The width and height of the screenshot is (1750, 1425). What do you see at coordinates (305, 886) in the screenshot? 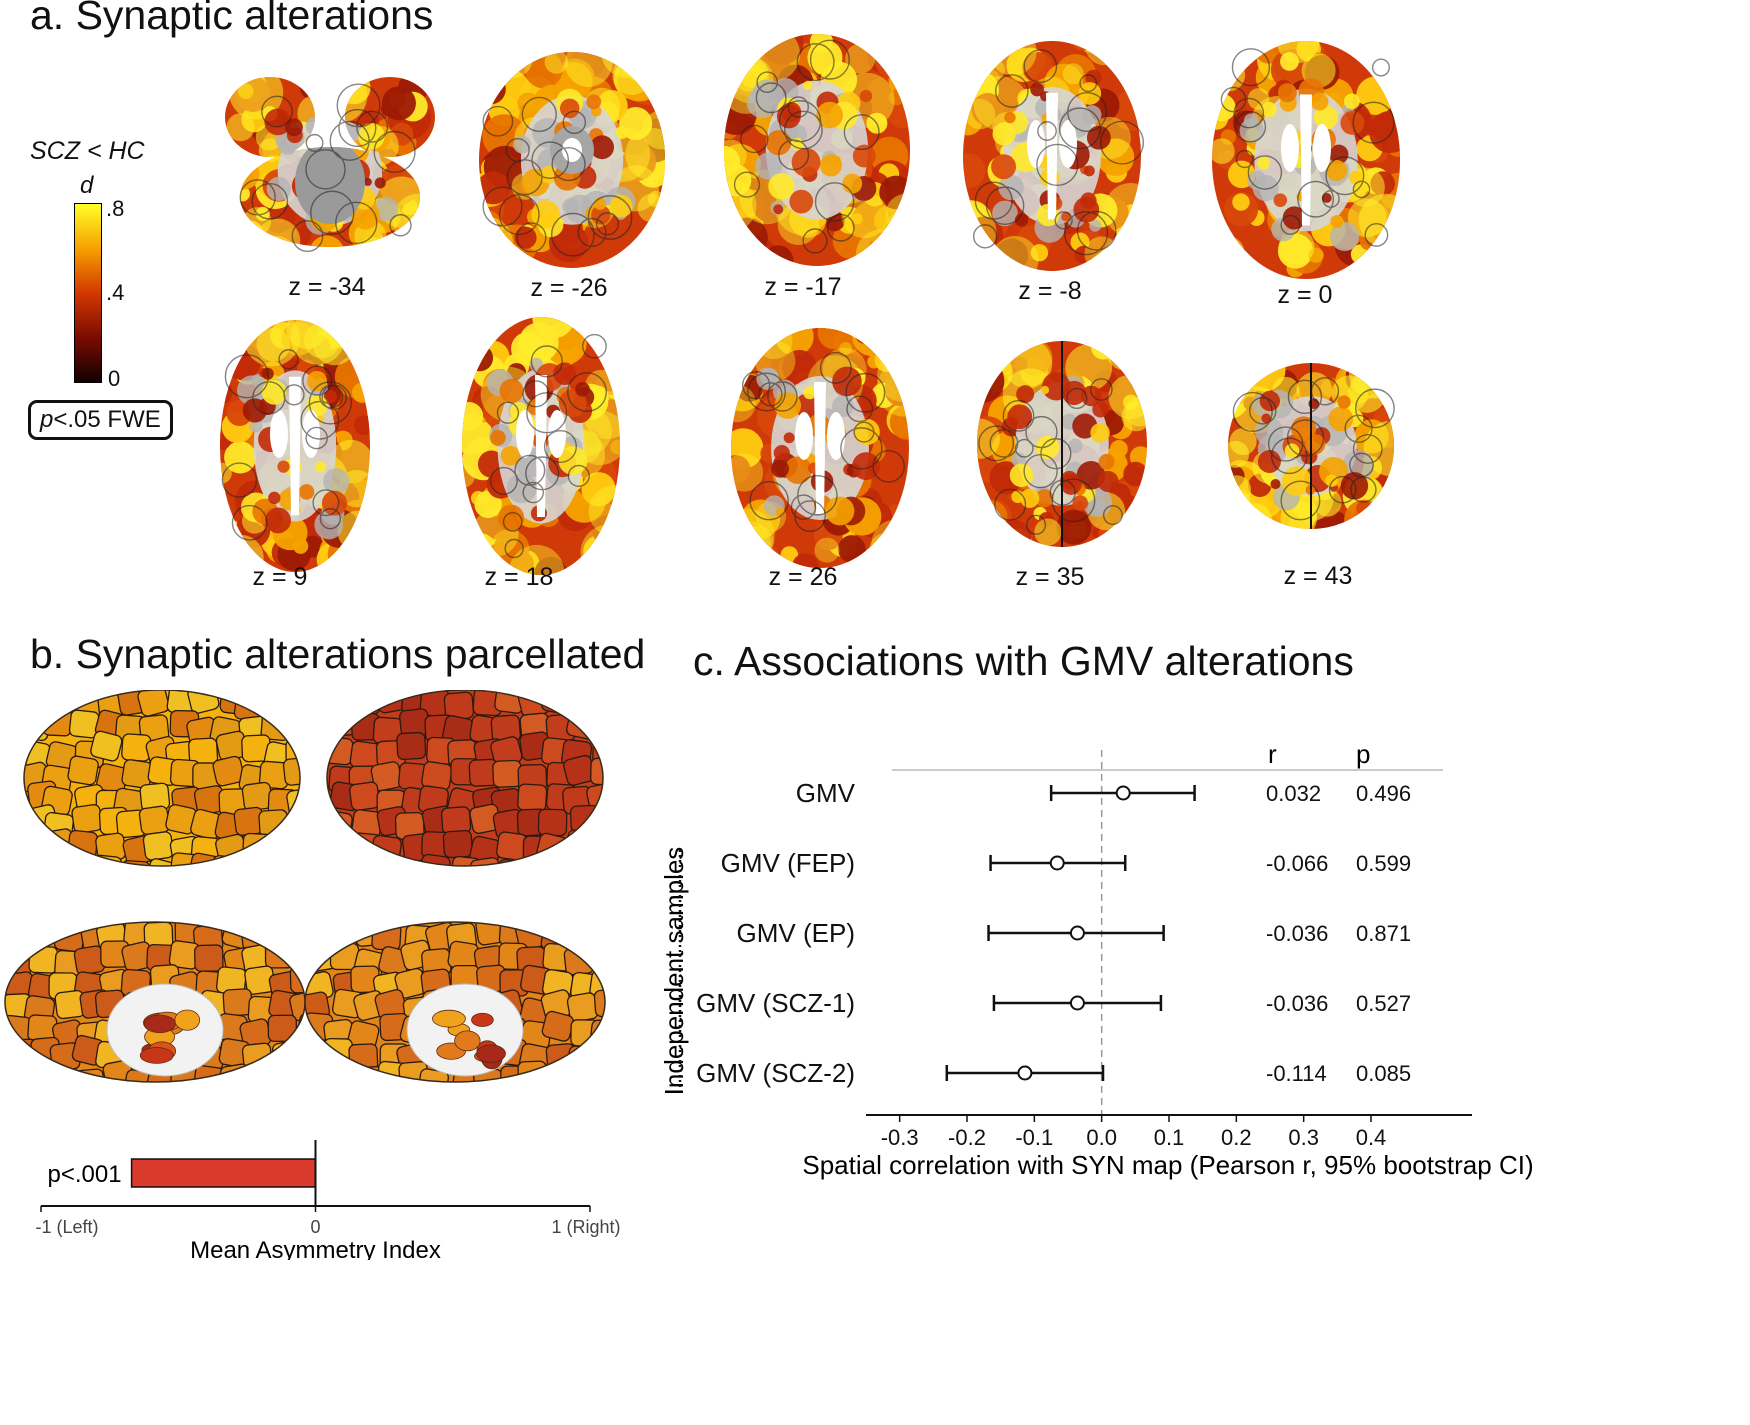
I see `cortical-surfaces` at bounding box center [305, 886].